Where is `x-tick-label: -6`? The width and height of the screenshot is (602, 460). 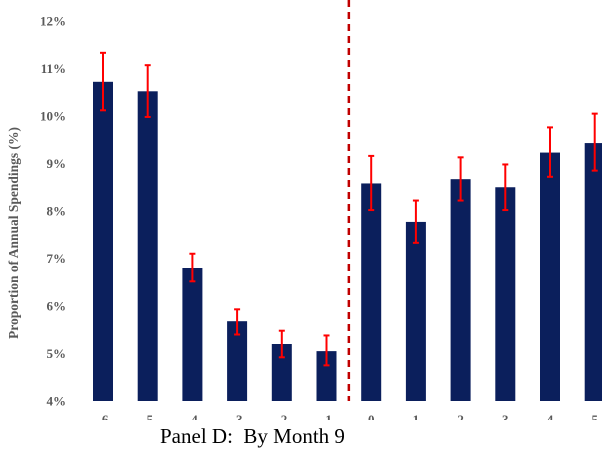 x-tick-label: -6 is located at coordinates (103, 416).